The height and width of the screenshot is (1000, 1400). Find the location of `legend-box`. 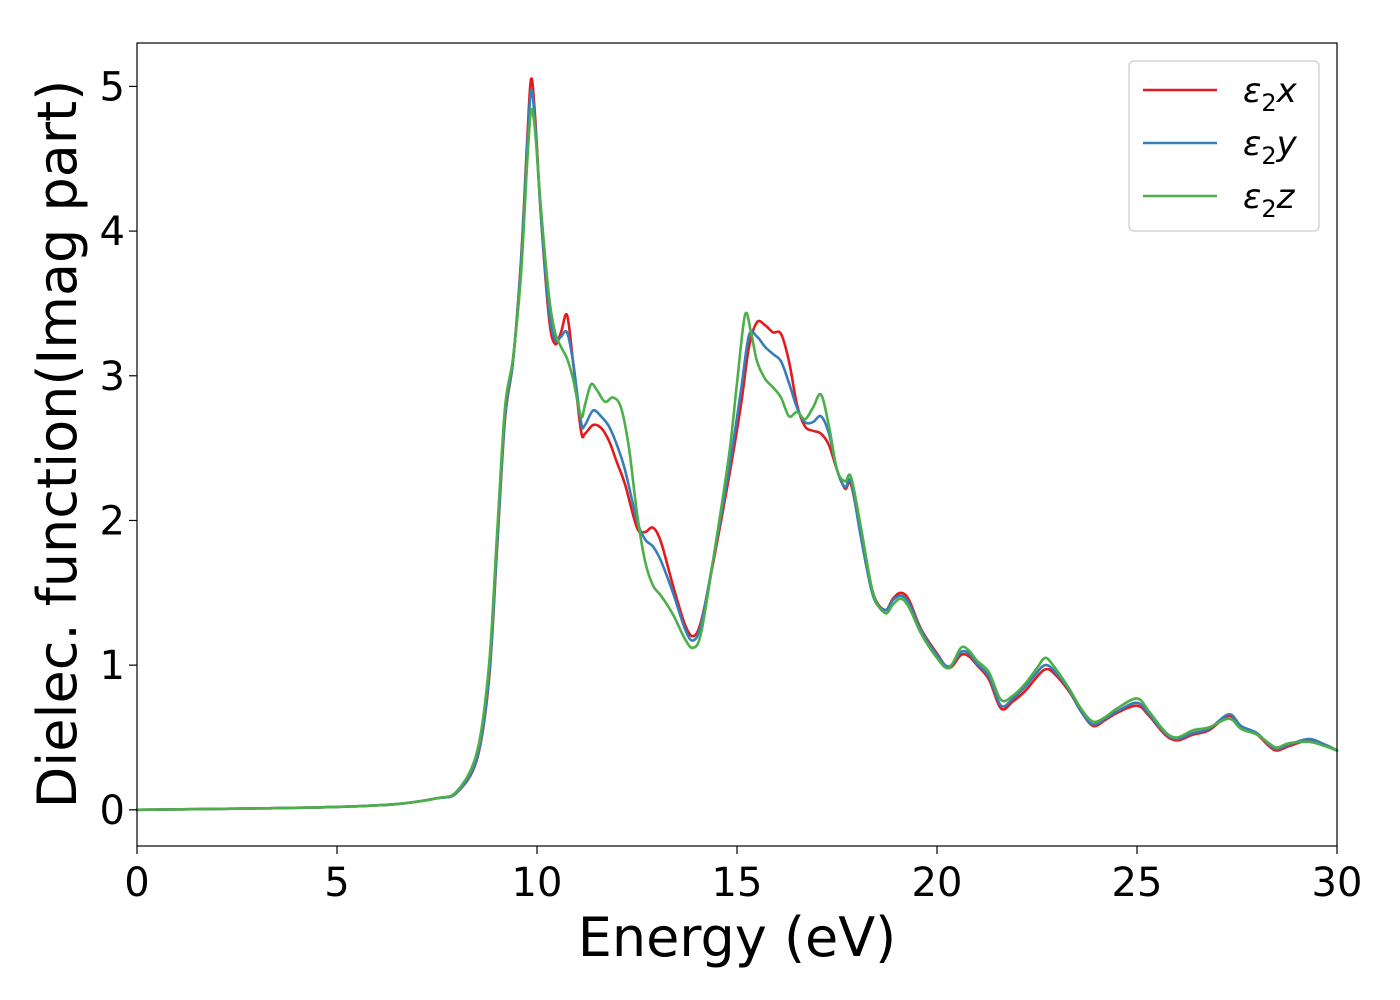

legend-box is located at coordinates (1224, 146).